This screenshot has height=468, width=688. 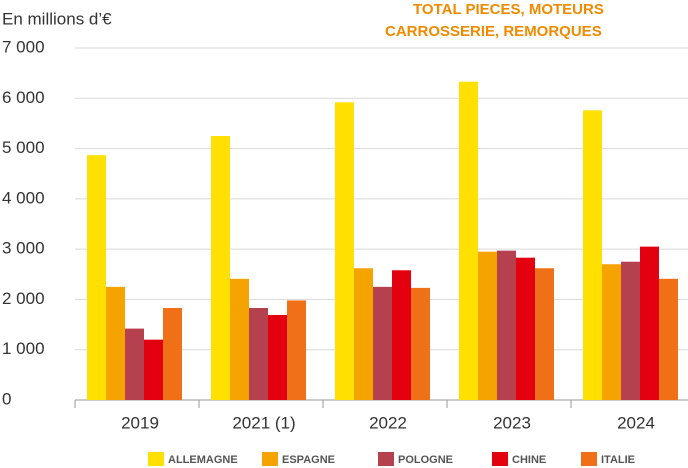 What do you see at coordinates (23, 46) in the screenshot?
I see `y-tick-label: 7 000` at bounding box center [23, 46].